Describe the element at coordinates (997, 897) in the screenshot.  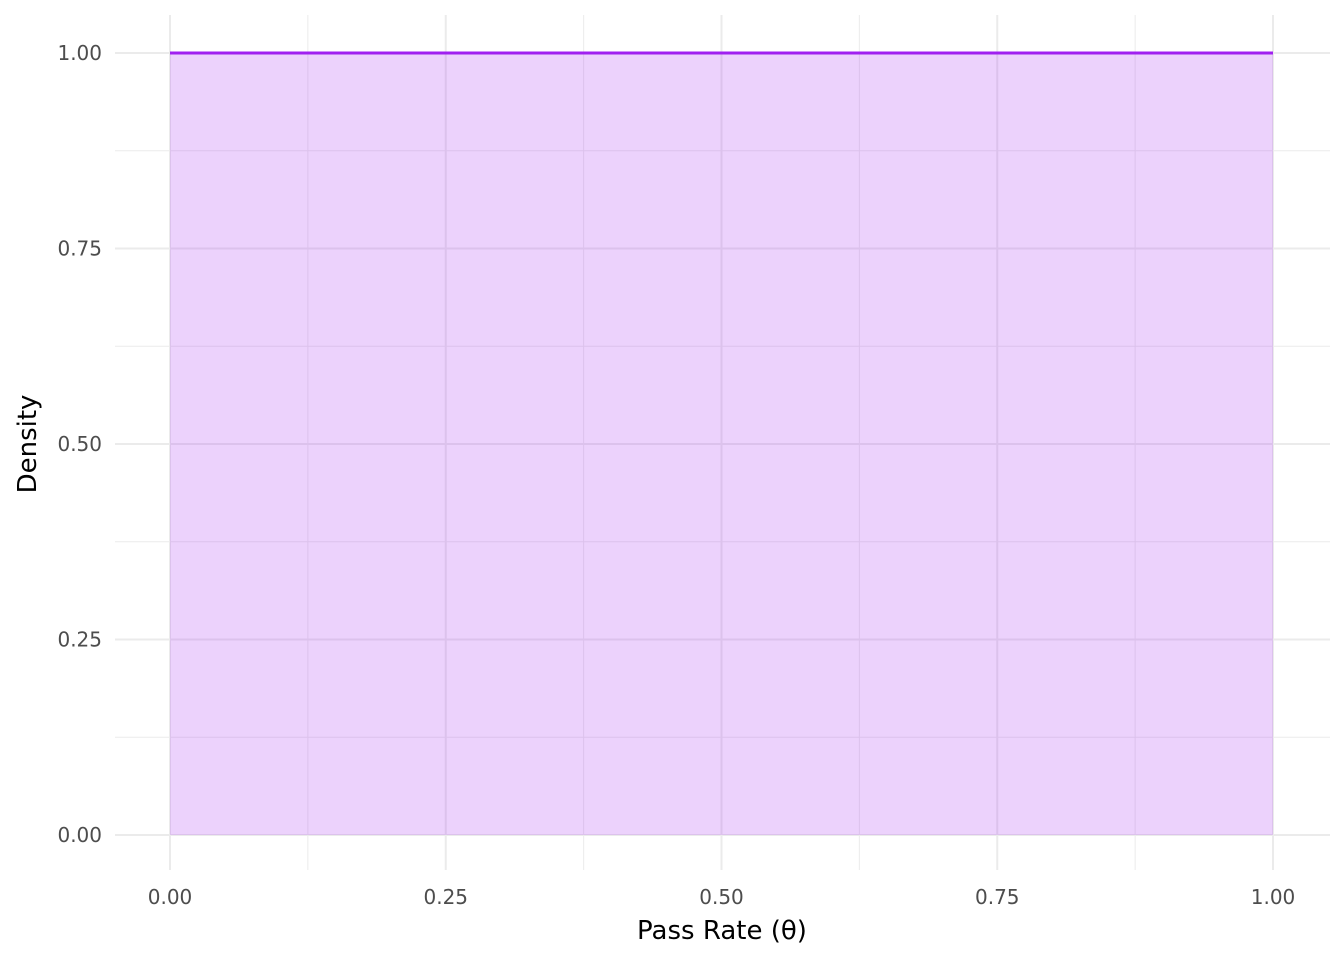
I see `x-tick-label: 0.75` at that location.